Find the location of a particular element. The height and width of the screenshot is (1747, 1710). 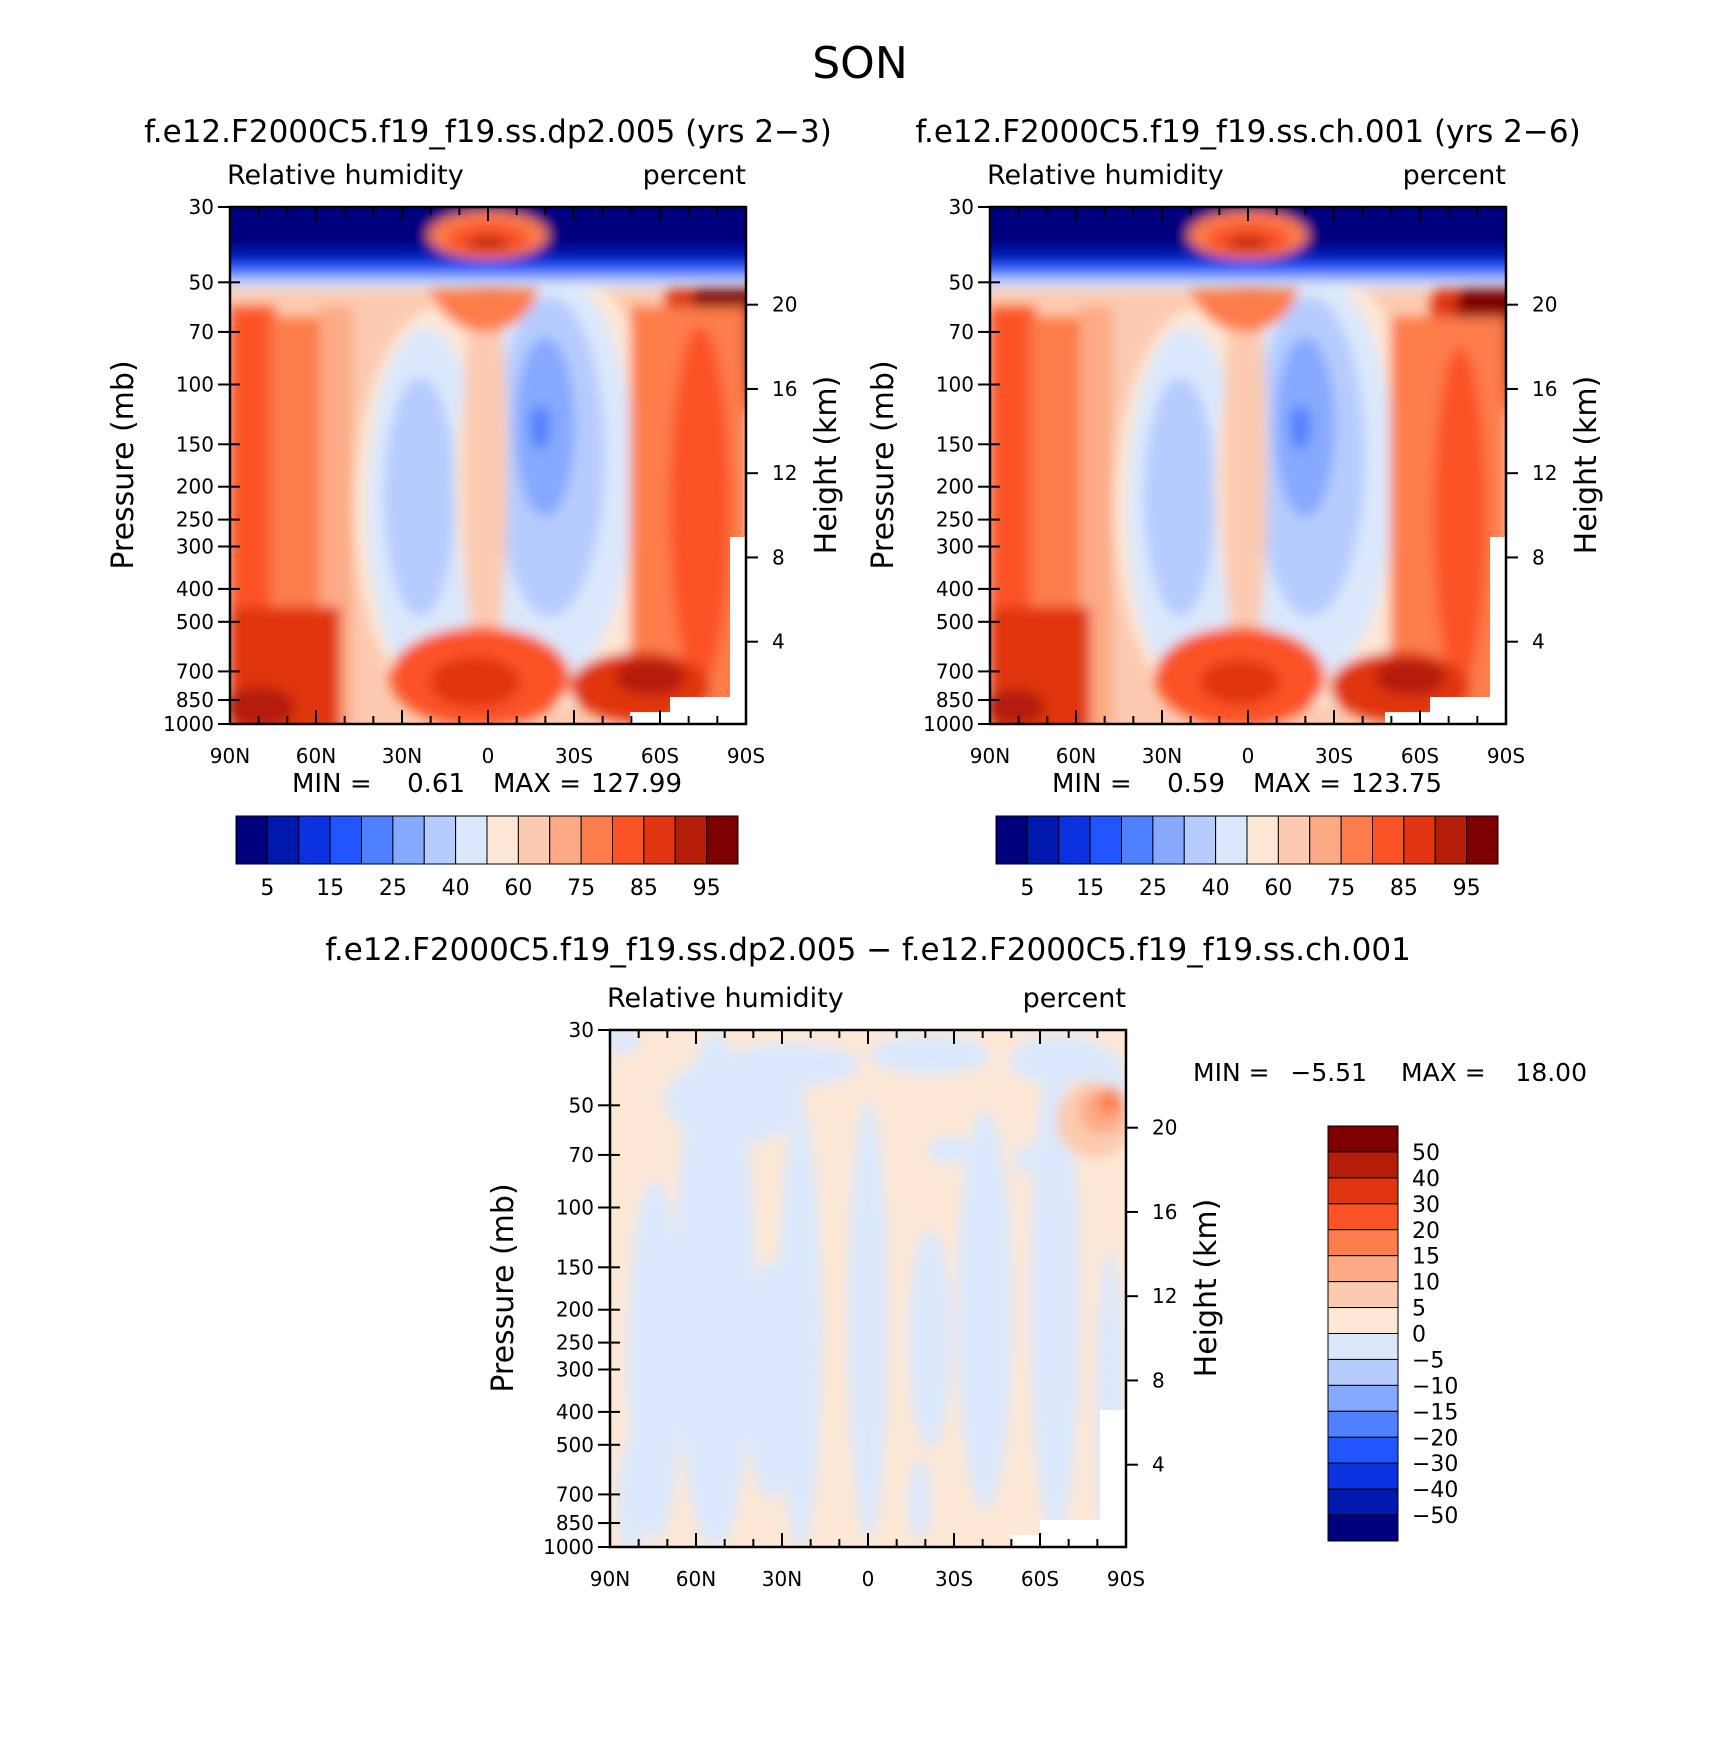

max-value: 127.99 is located at coordinates (636, 784).